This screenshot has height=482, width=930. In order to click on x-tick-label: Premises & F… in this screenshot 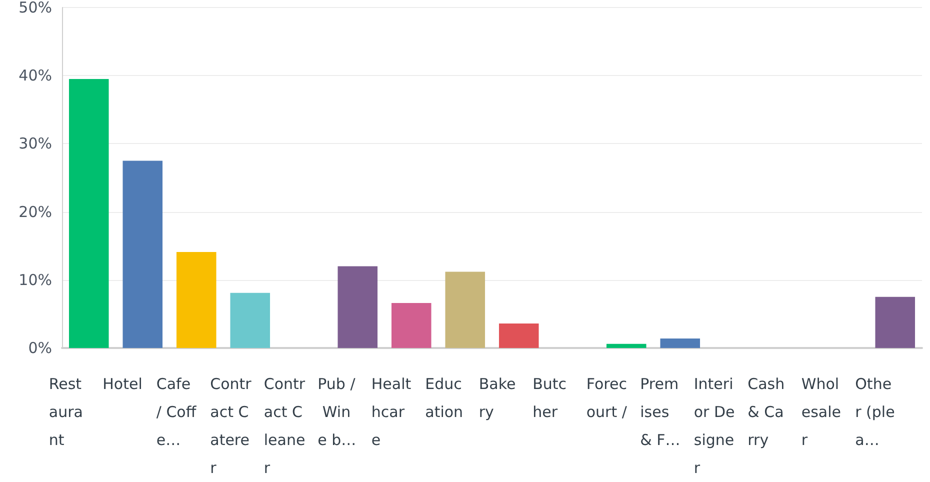, I will do `click(660, 412)`.